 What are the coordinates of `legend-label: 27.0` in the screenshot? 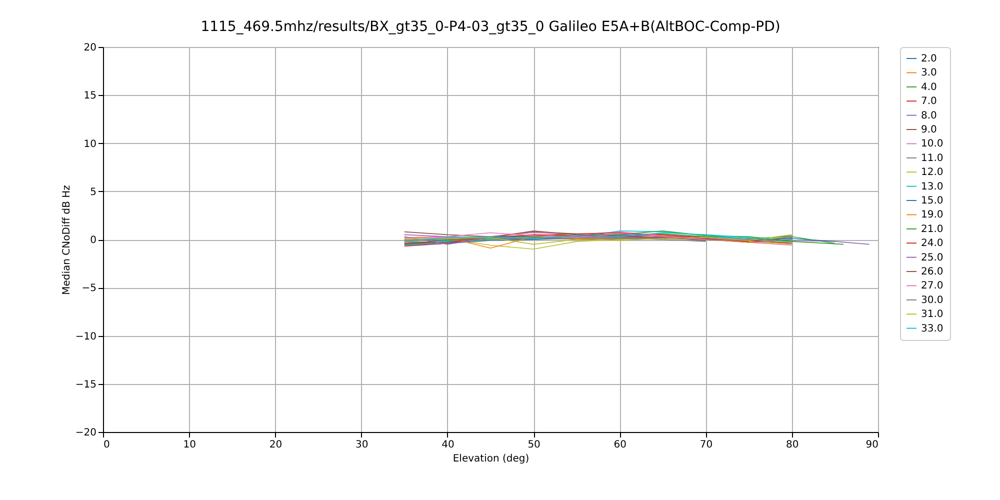 It's located at (932, 286).